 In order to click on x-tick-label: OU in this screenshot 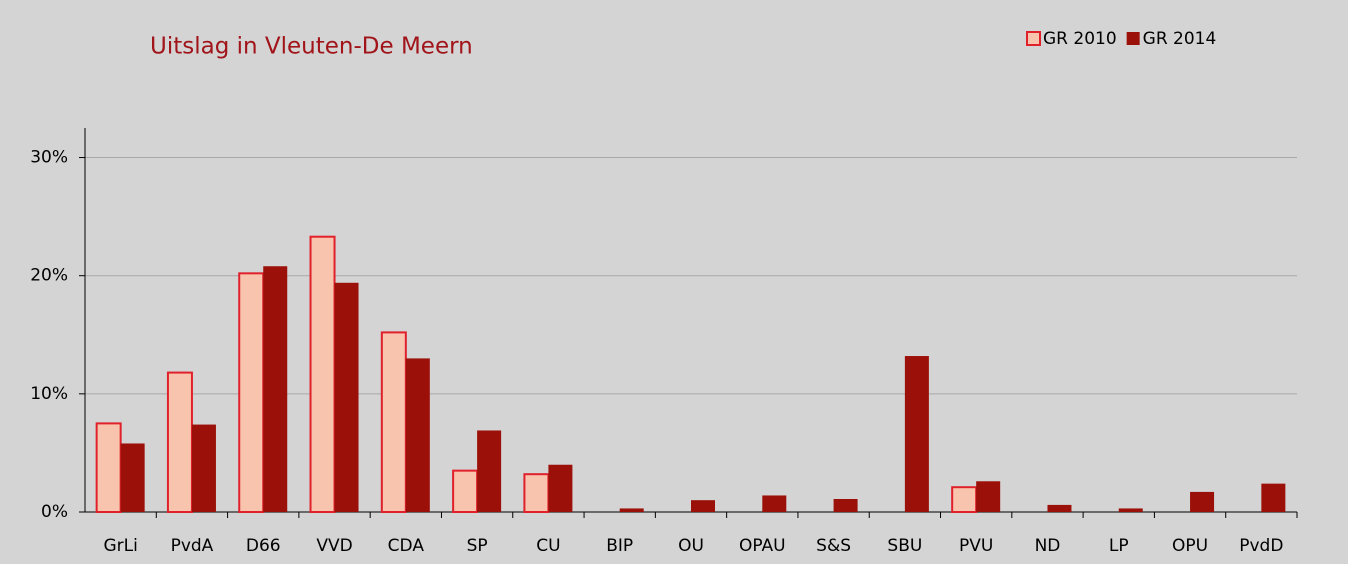, I will do `click(691, 546)`.